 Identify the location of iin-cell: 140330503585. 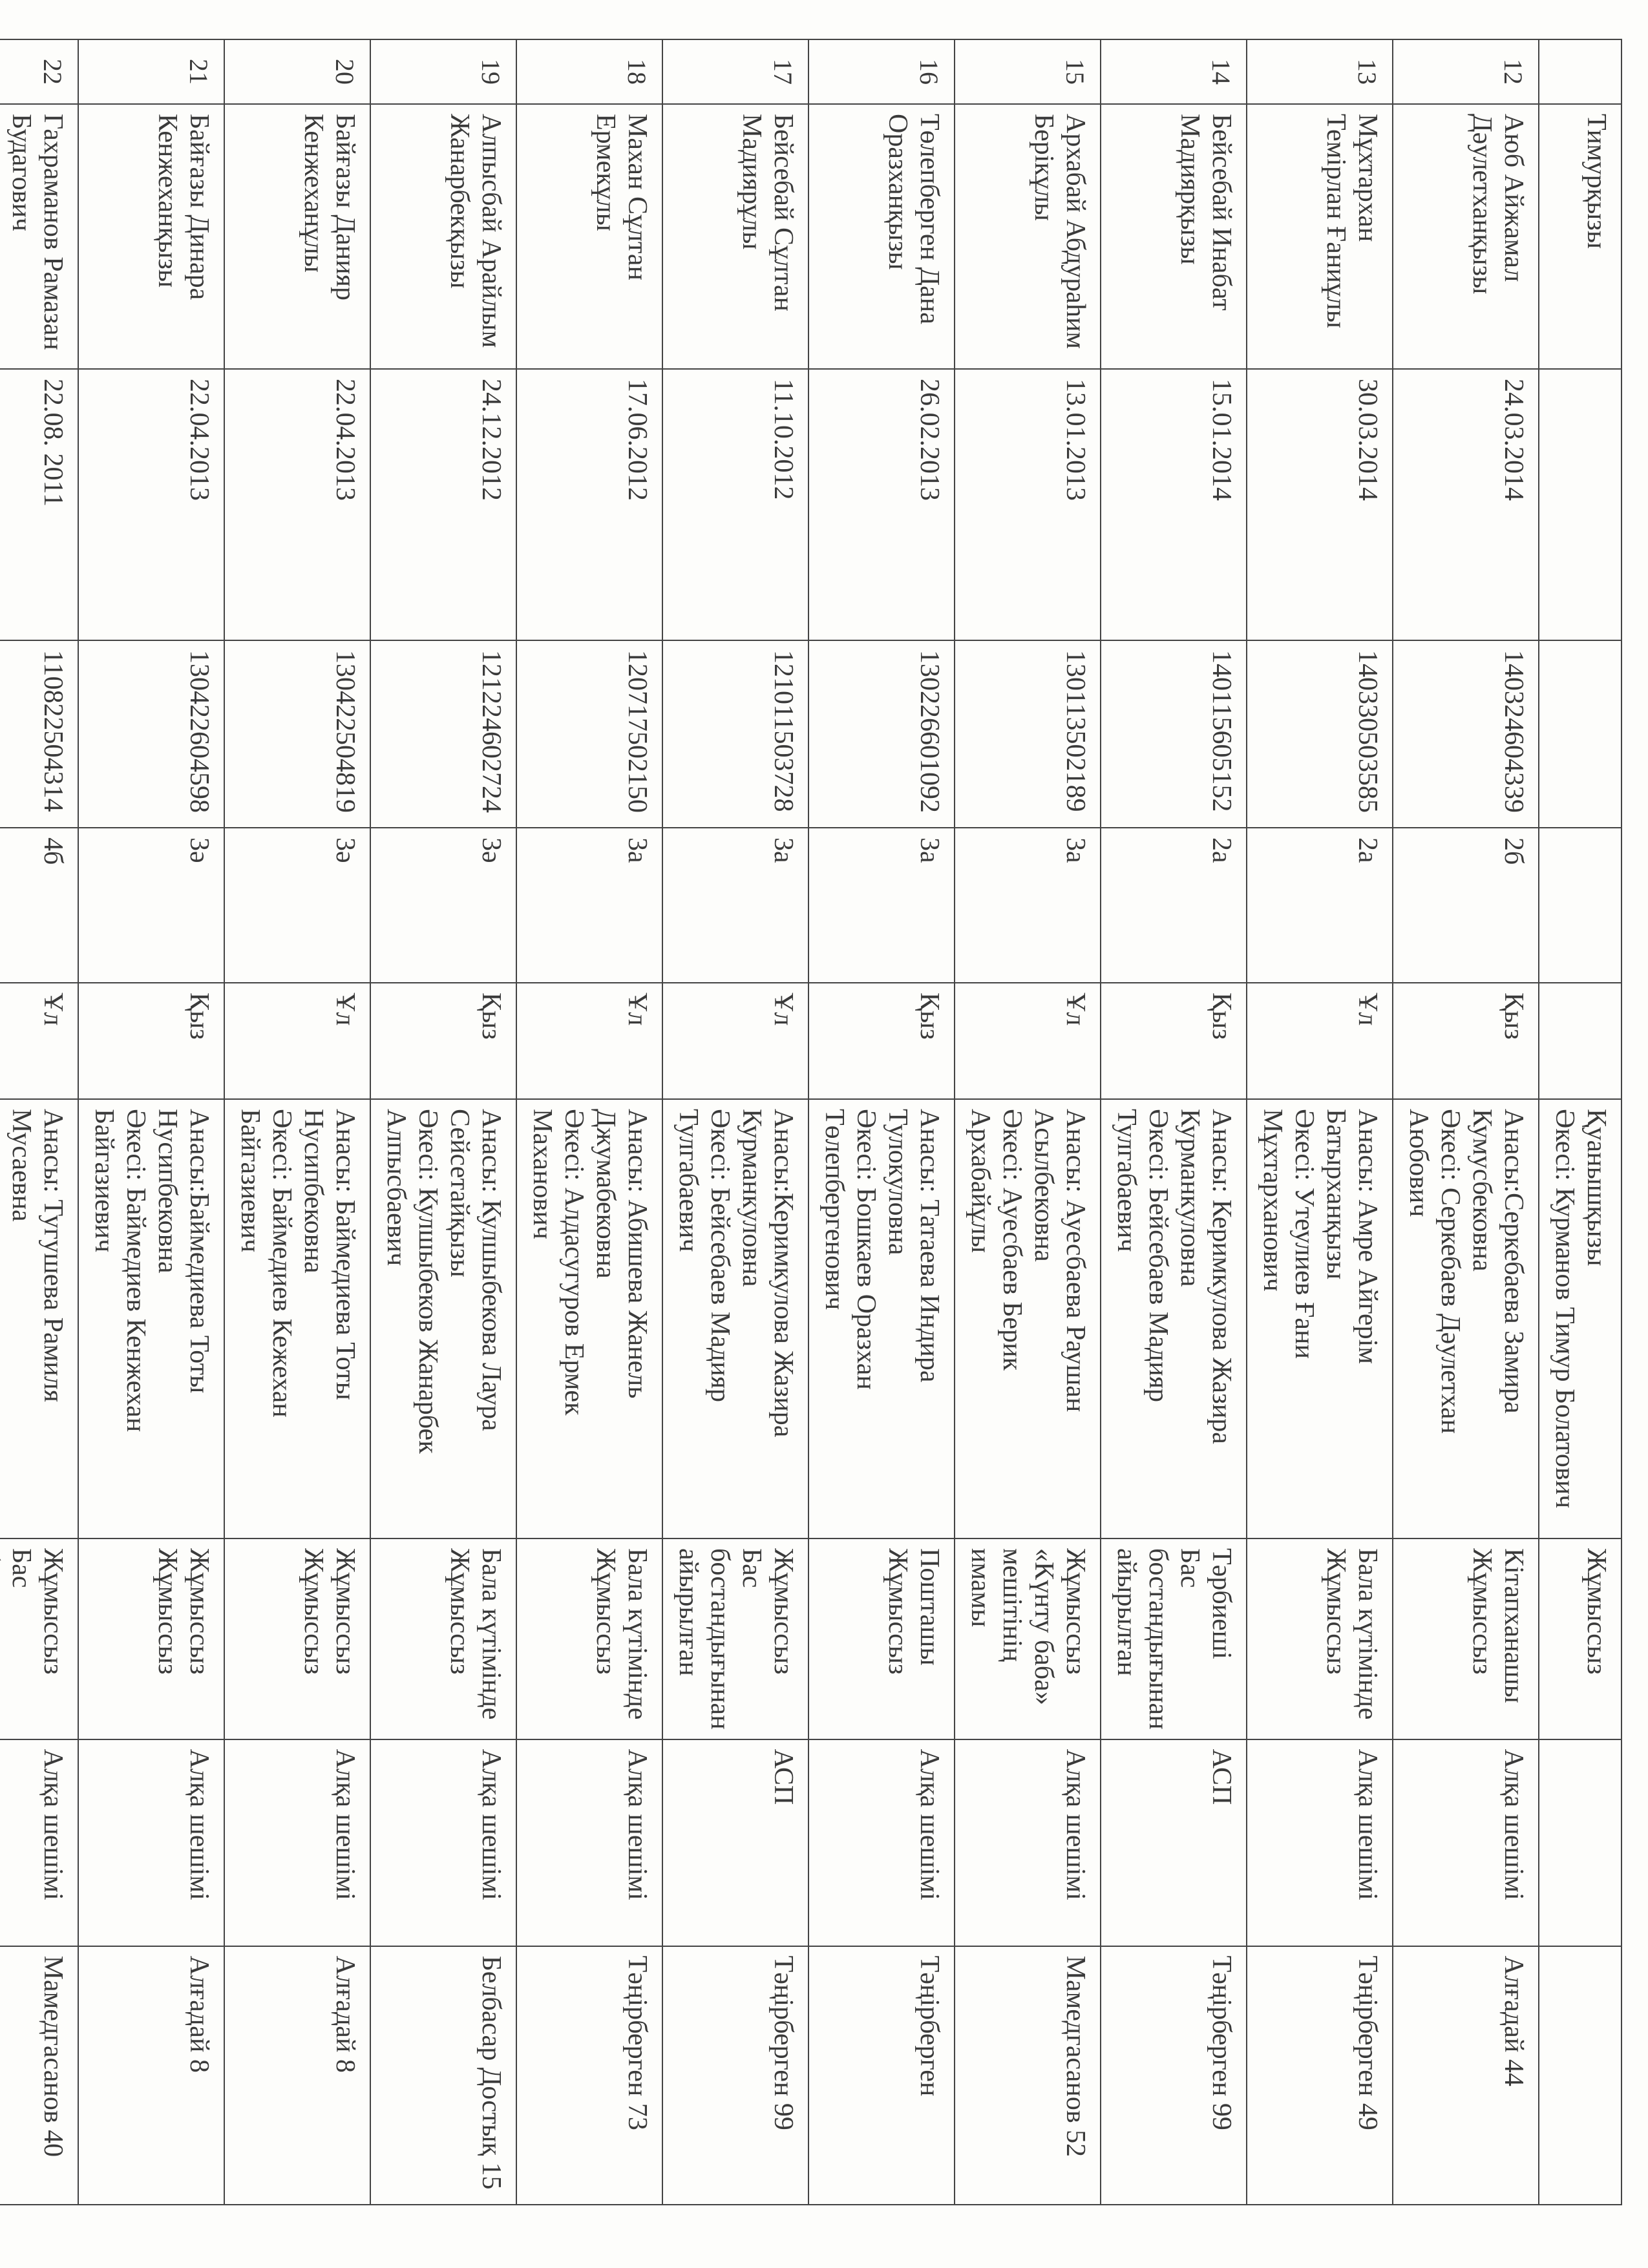
(1320, 734).